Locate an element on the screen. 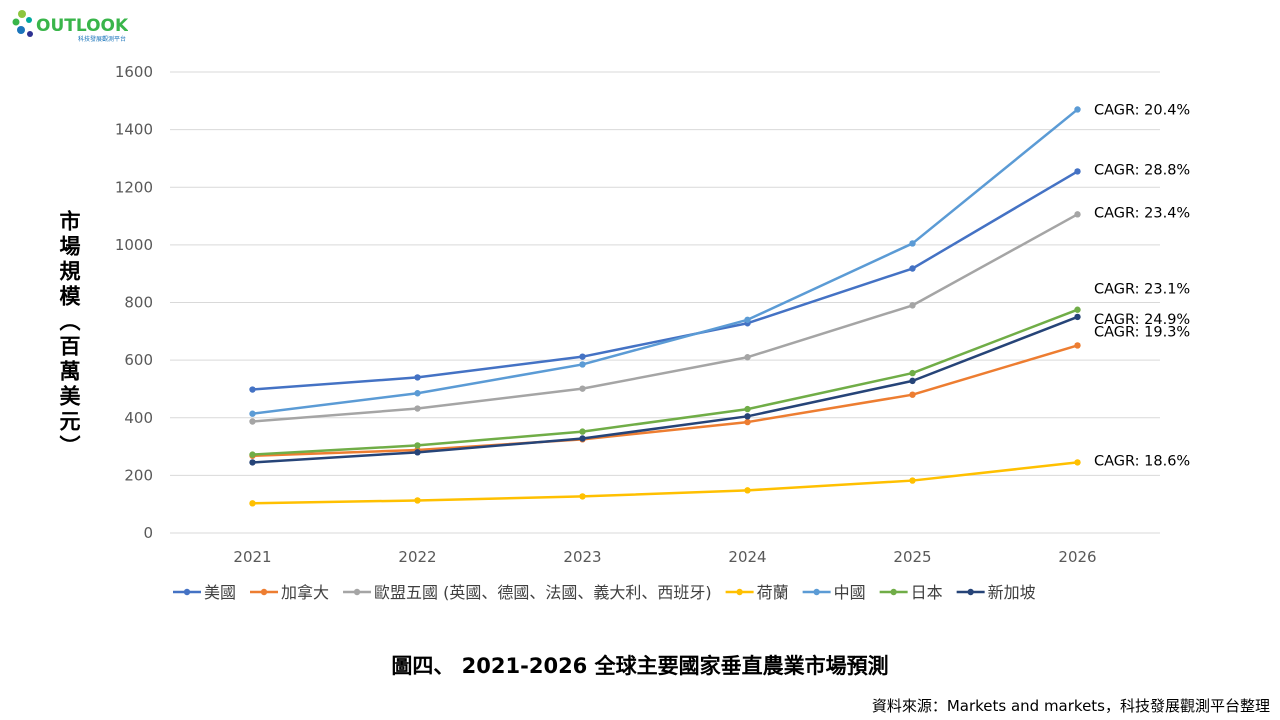  logo-subtext: 科技發展觀測平台 is located at coordinates (102, 39).